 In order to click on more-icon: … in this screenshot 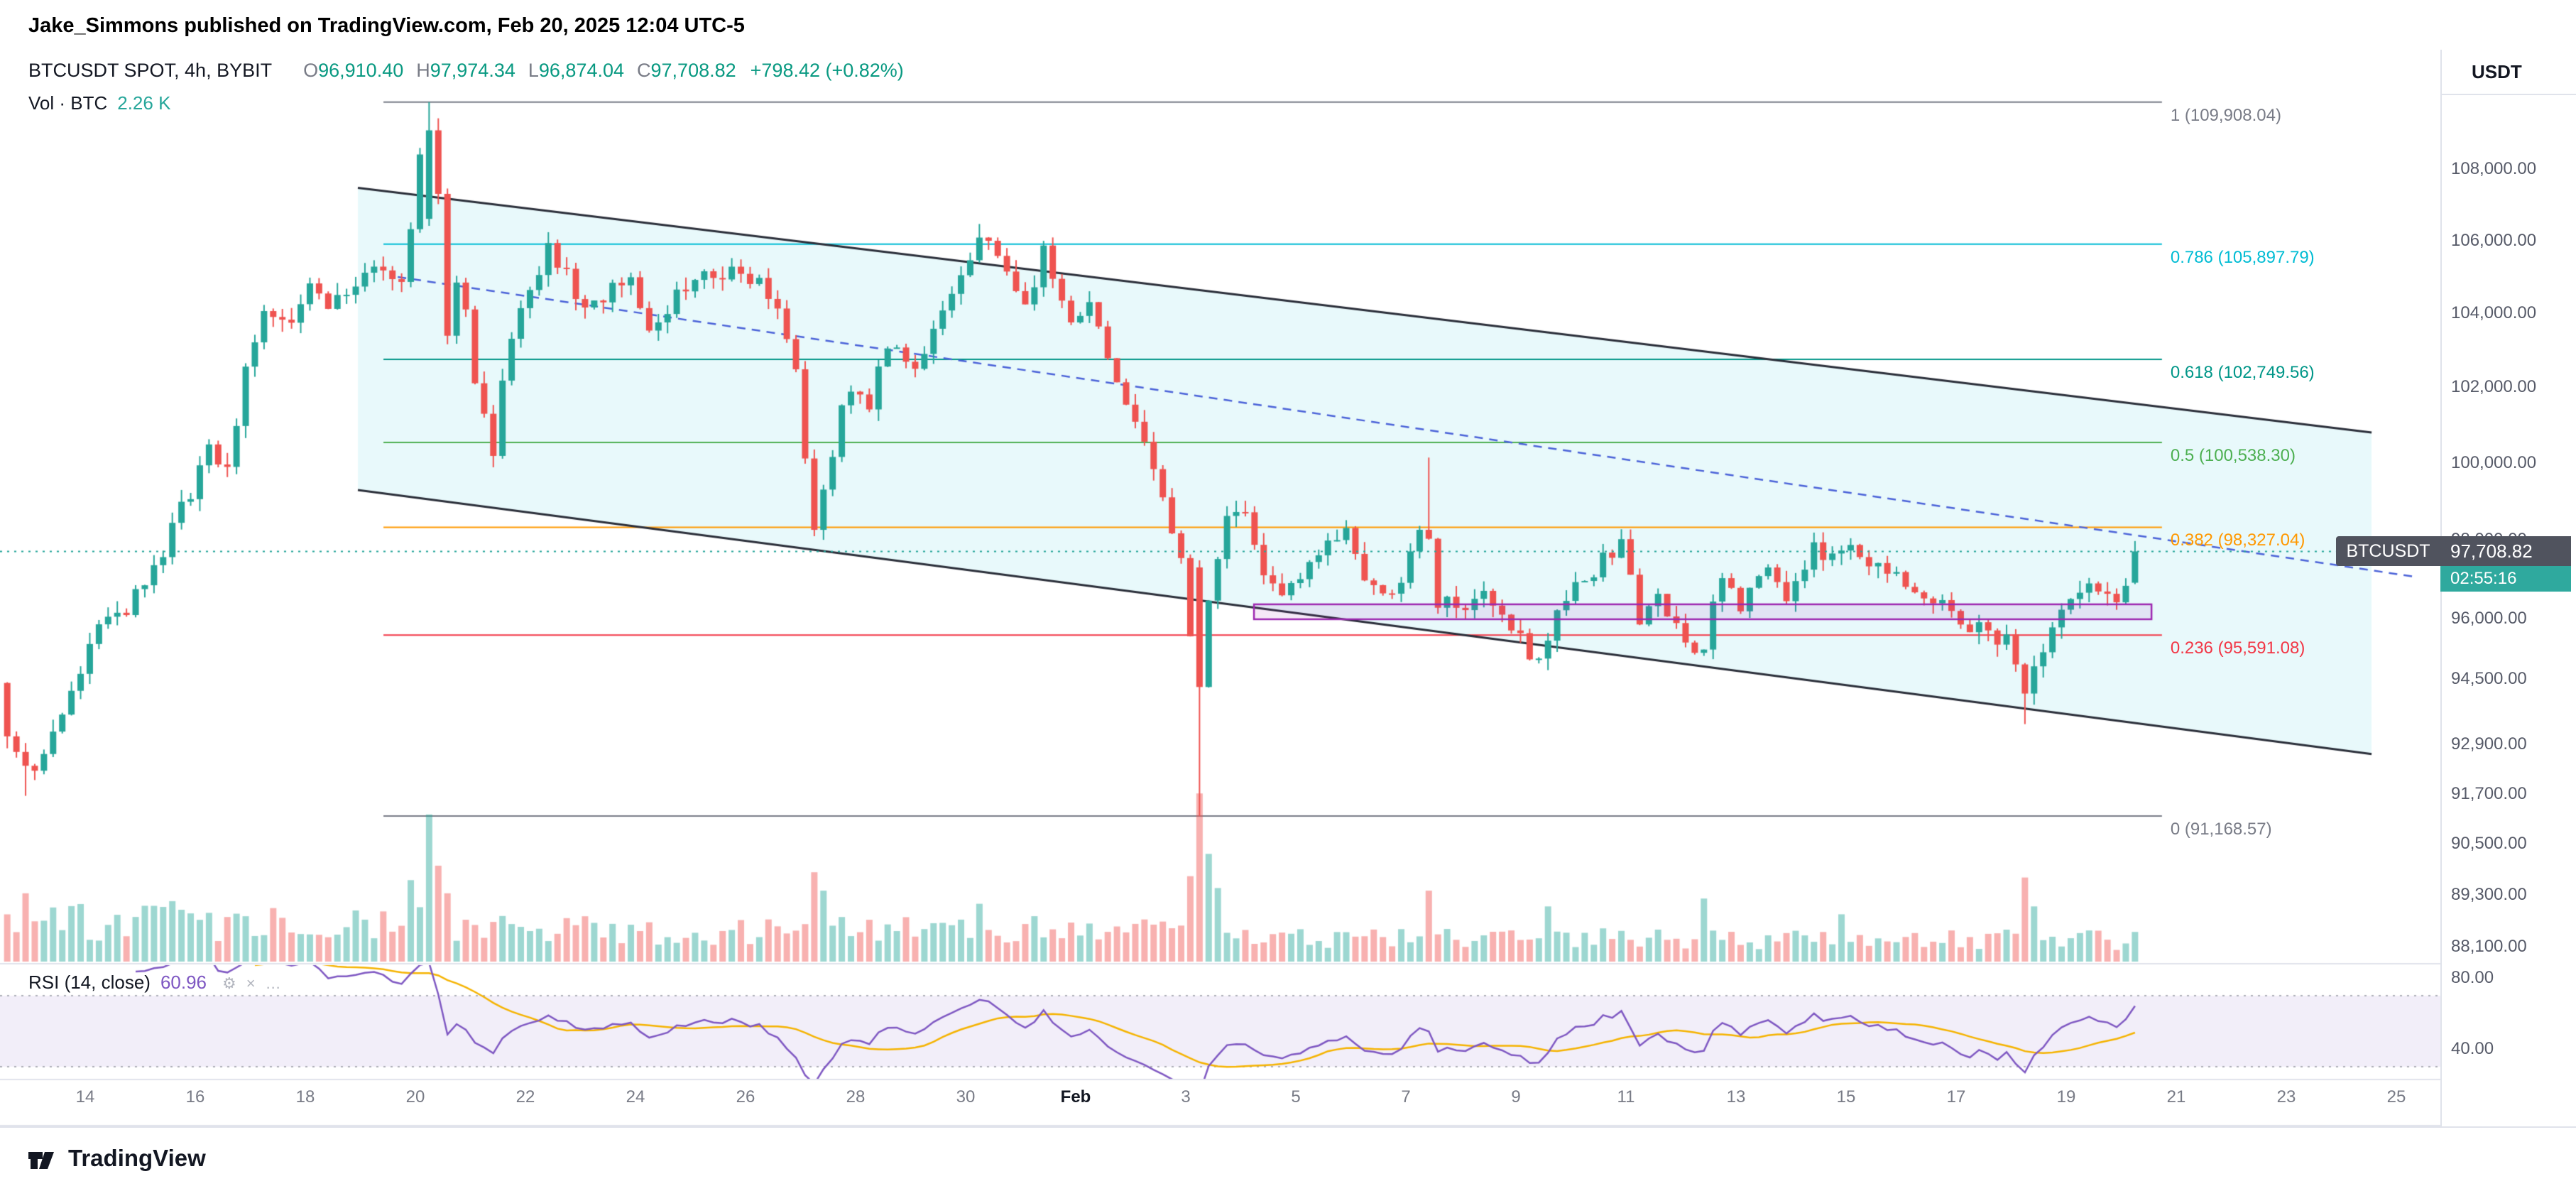, I will do `click(273, 983)`.